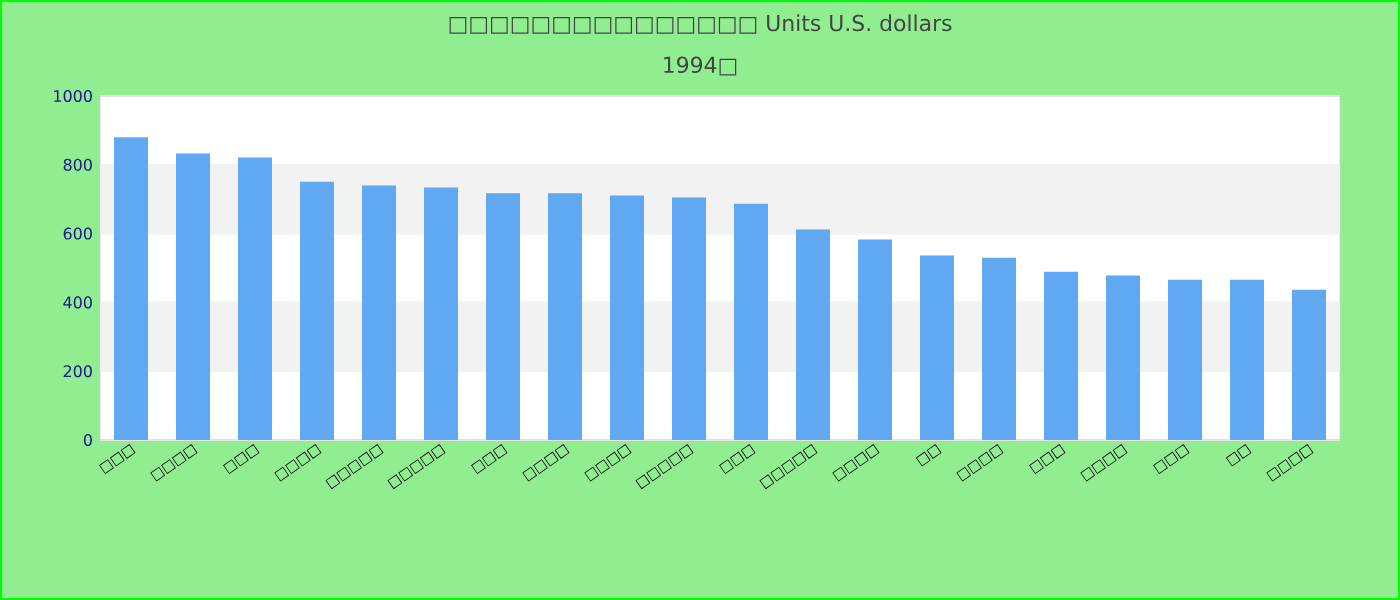  Describe the element at coordinates (700, 24) in the screenshot. I see `chart-title: □□□□□□□□□□□□□□□ Units U.S. dollars` at that location.